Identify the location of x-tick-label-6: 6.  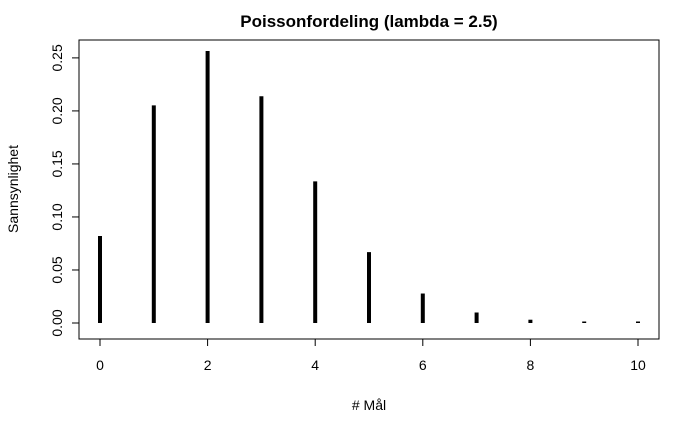
(423, 365).